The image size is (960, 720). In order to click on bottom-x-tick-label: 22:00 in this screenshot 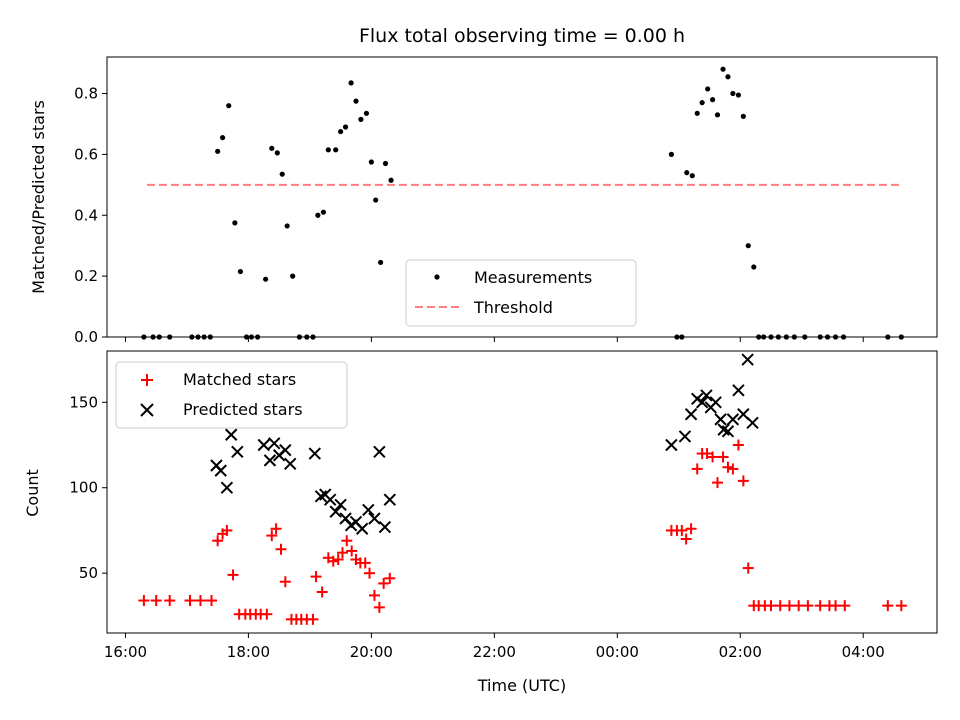, I will do `click(494, 652)`.